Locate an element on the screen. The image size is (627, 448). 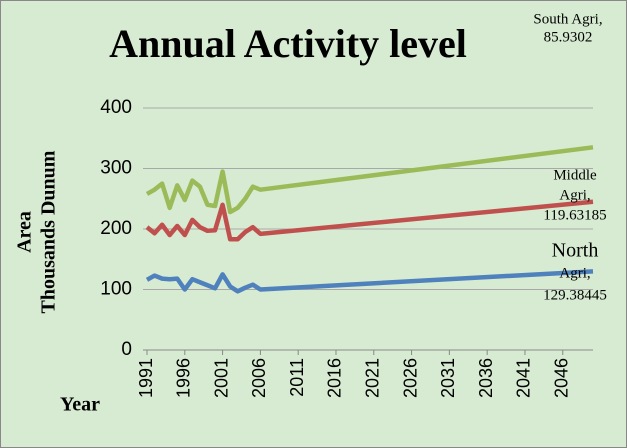
x-tick-label: 1991 is located at coordinates (146, 378).